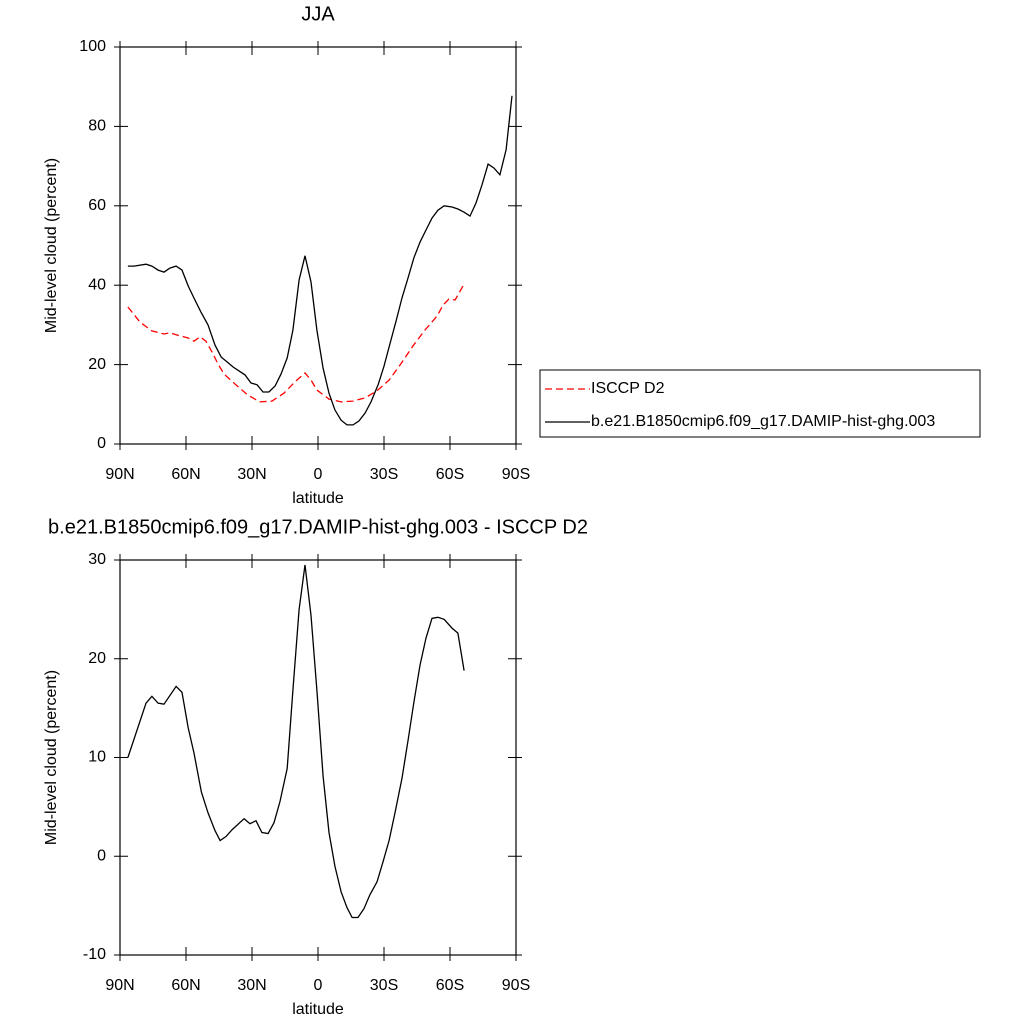 Image resolution: width=1024 pixels, height=1024 pixels. I want to click on y-tick-label: 80, so click(97, 126).